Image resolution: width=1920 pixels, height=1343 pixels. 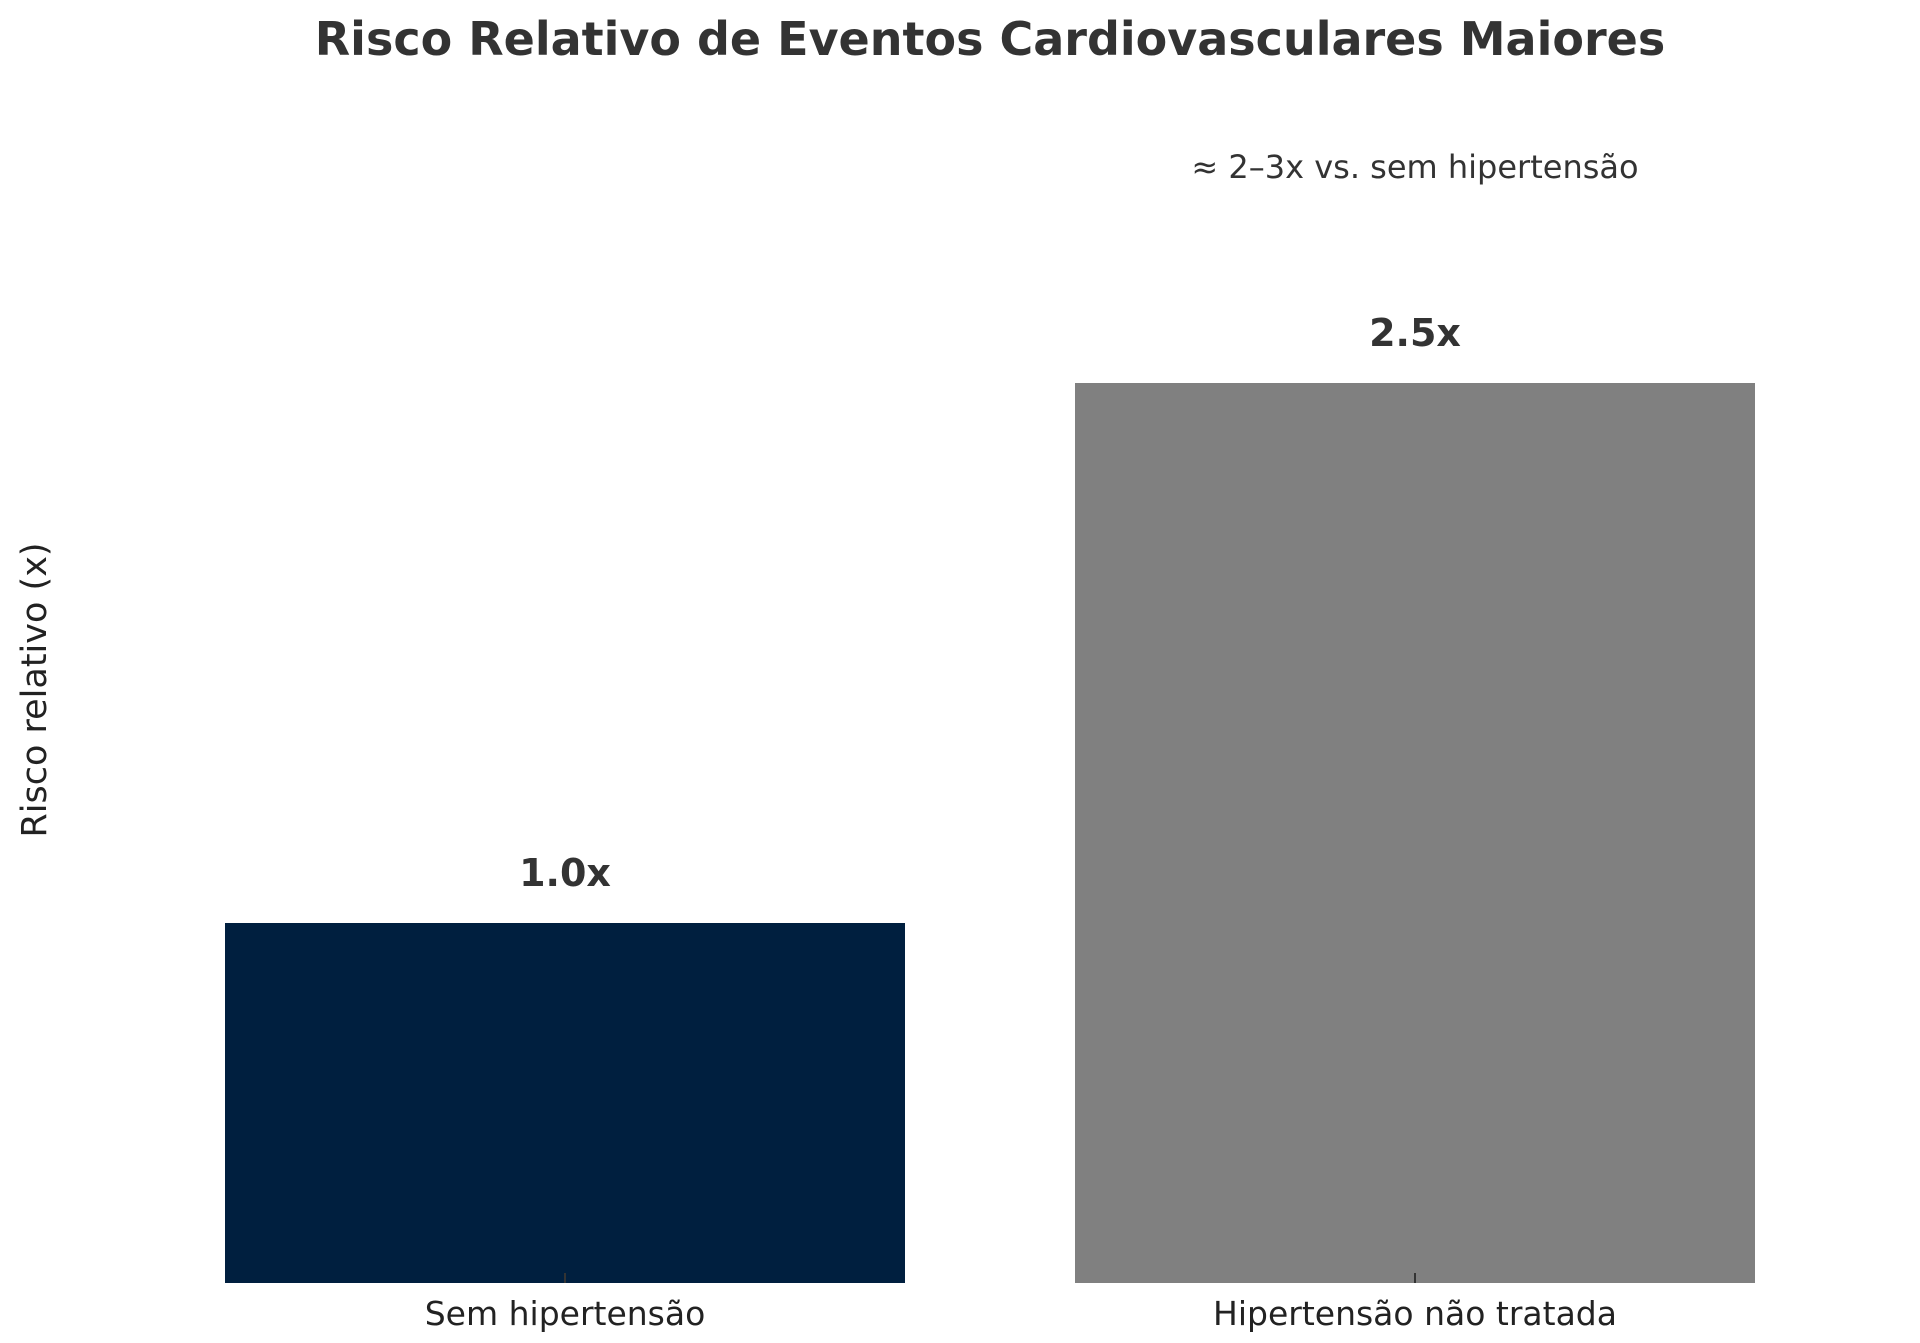 I want to click on bar-value-label-2: 2.5x, so click(x=1415, y=333).